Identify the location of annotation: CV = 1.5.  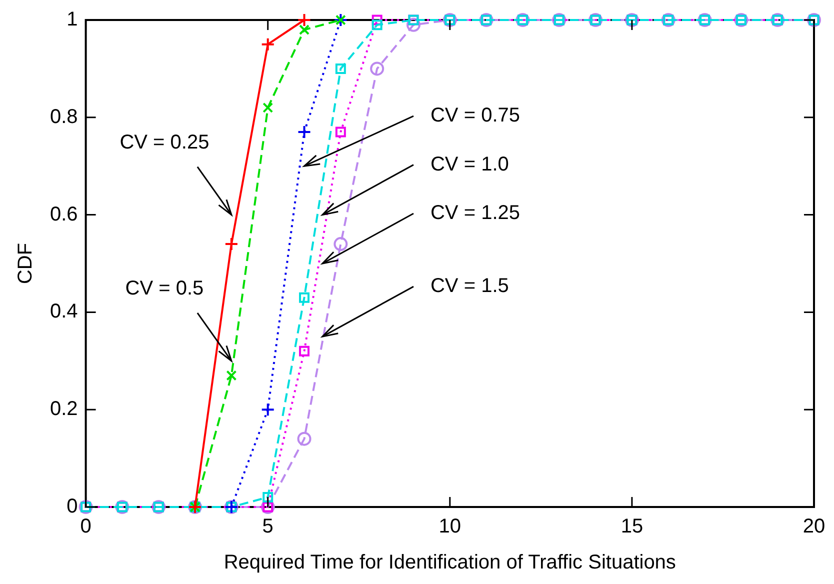
(469, 286).